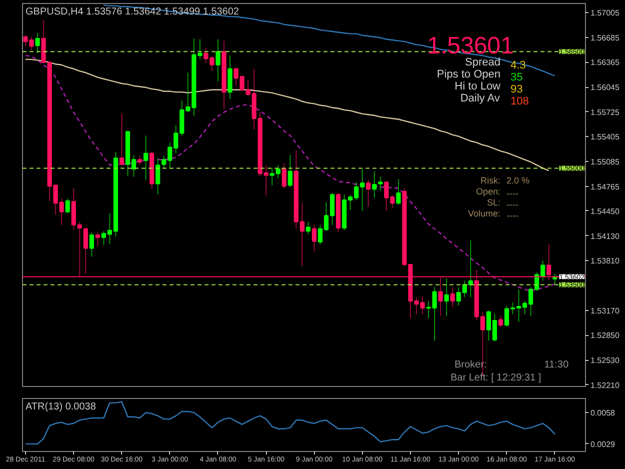  I want to click on line-series, so click(290, 423).